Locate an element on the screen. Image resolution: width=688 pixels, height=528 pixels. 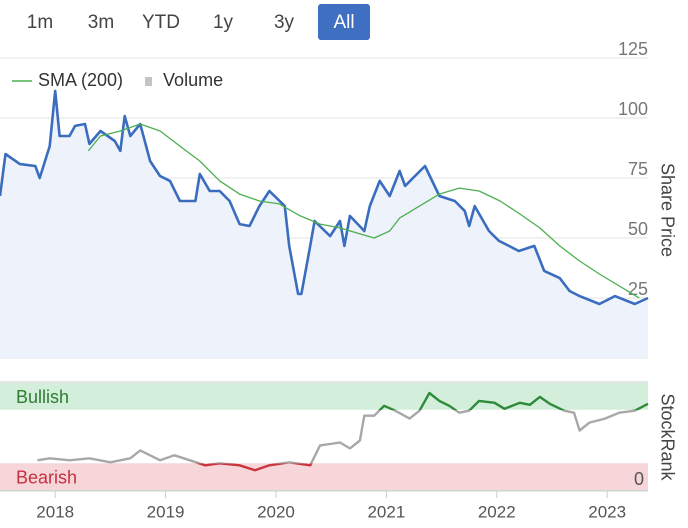
range-button: 3y is located at coordinates (284, 22).